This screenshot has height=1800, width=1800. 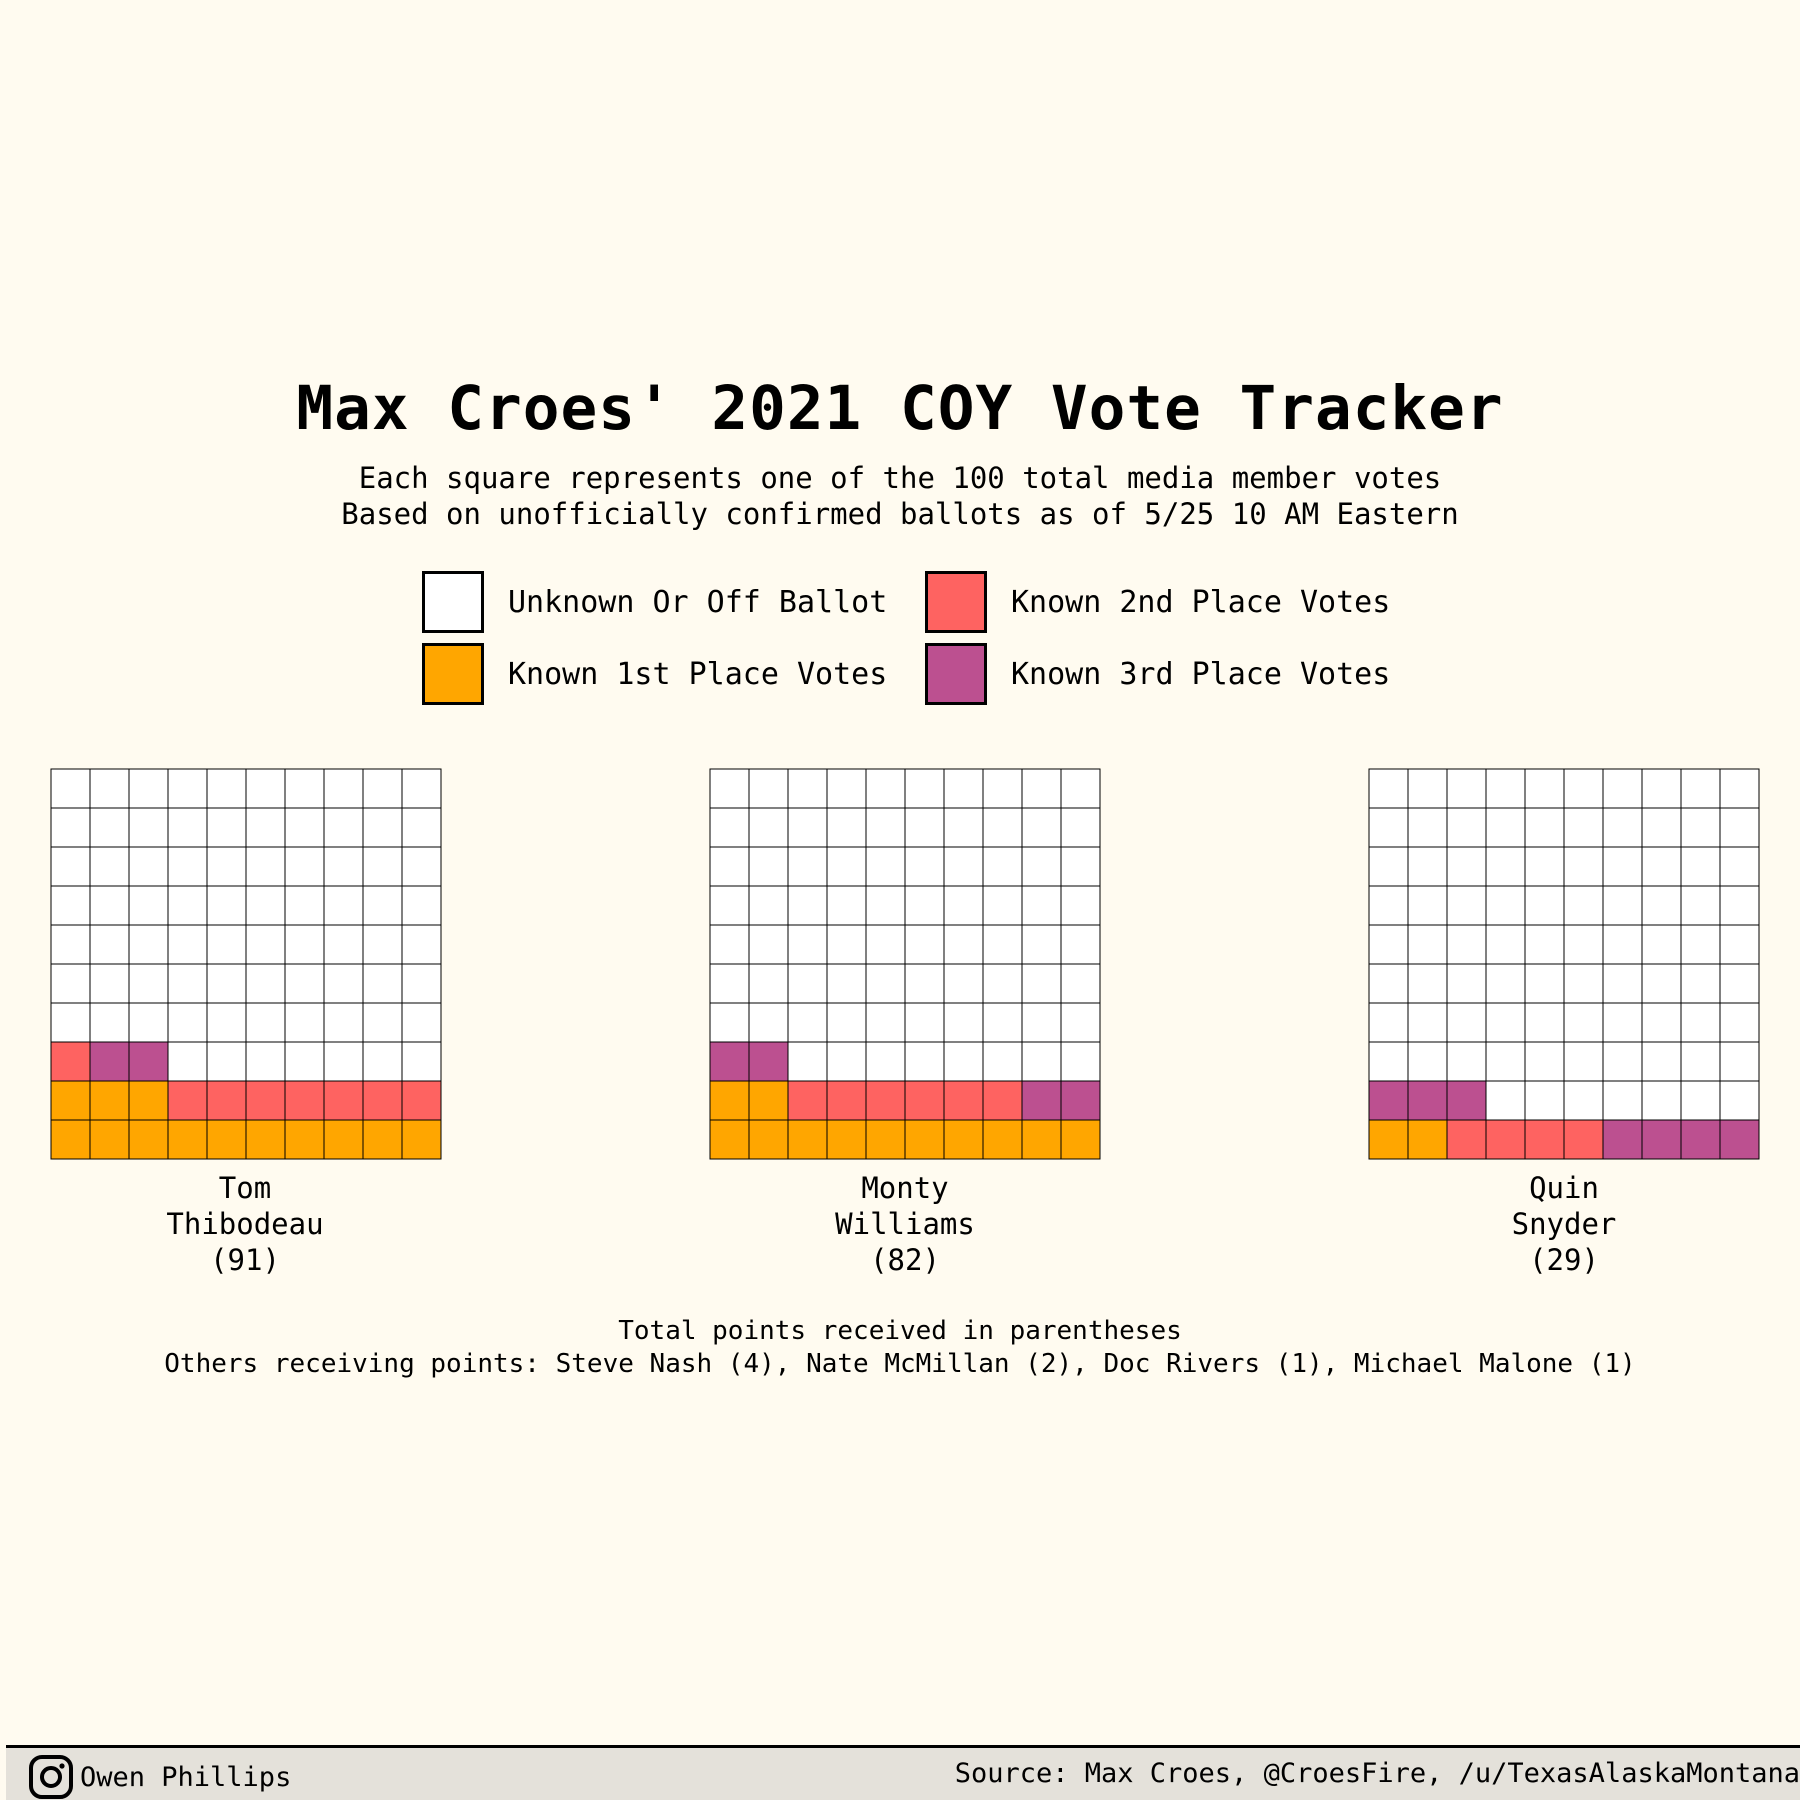 I want to click on coach-last-name: Thibodeau, so click(x=245, y=1224).